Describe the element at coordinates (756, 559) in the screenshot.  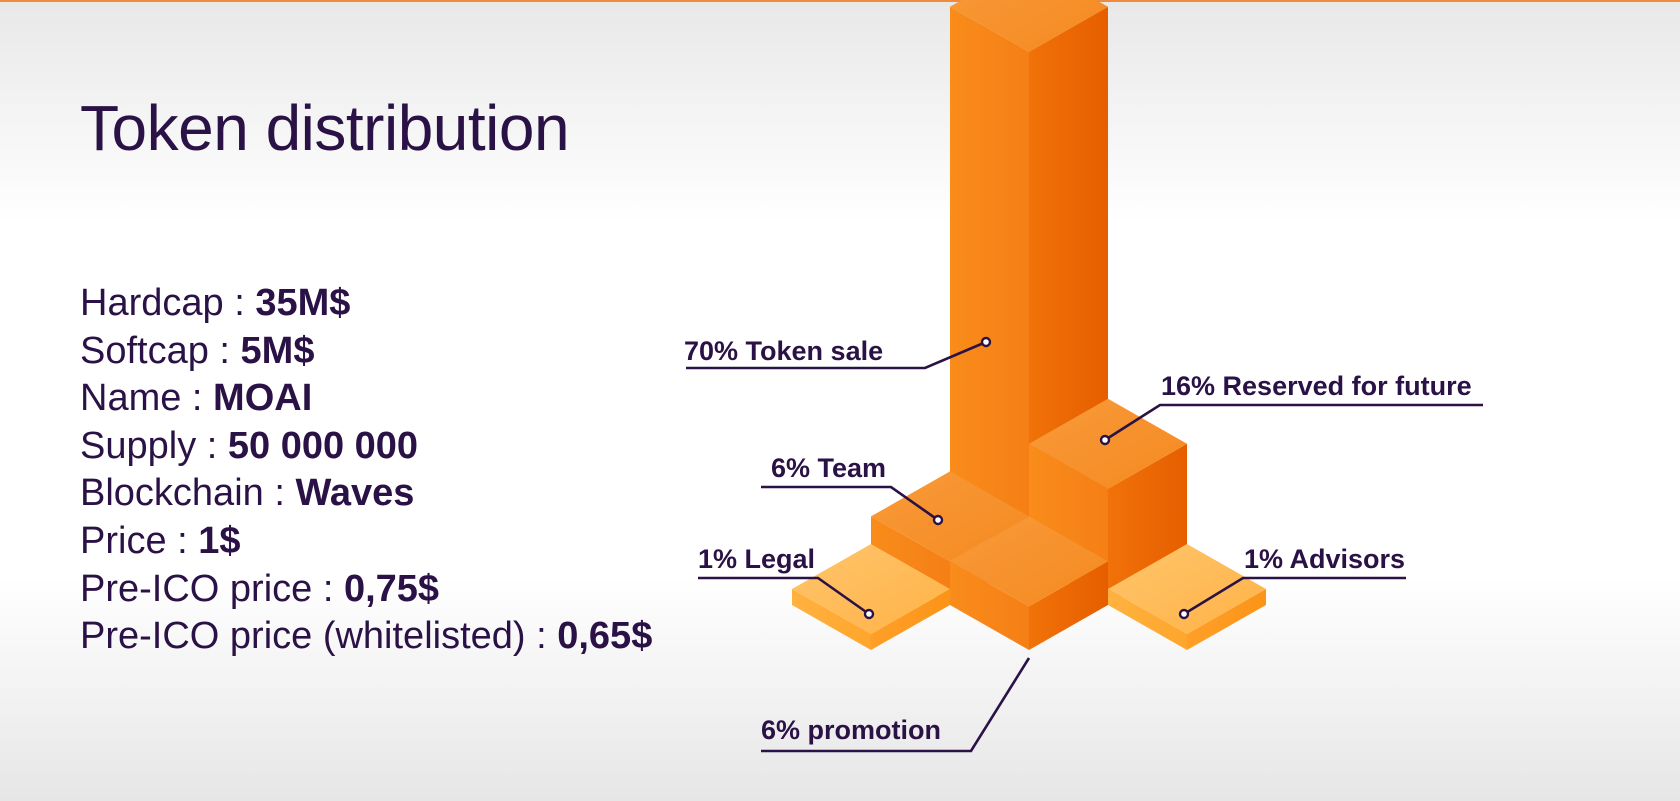
I see `data-label: 1% Legal` at that location.